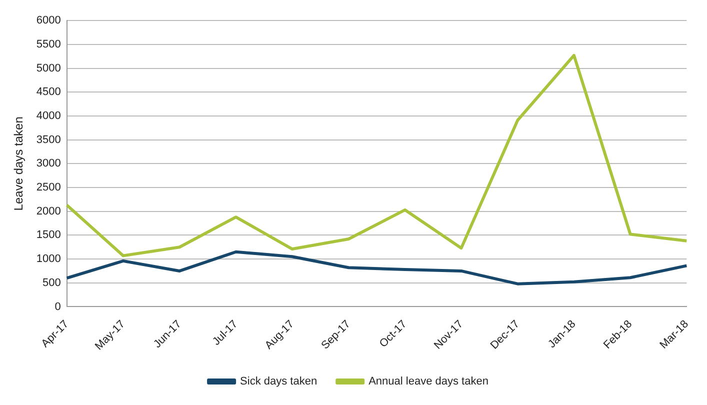 The image size is (707, 405). Describe the element at coordinates (57, 306) in the screenshot. I see `y-tick-label: 0` at that location.